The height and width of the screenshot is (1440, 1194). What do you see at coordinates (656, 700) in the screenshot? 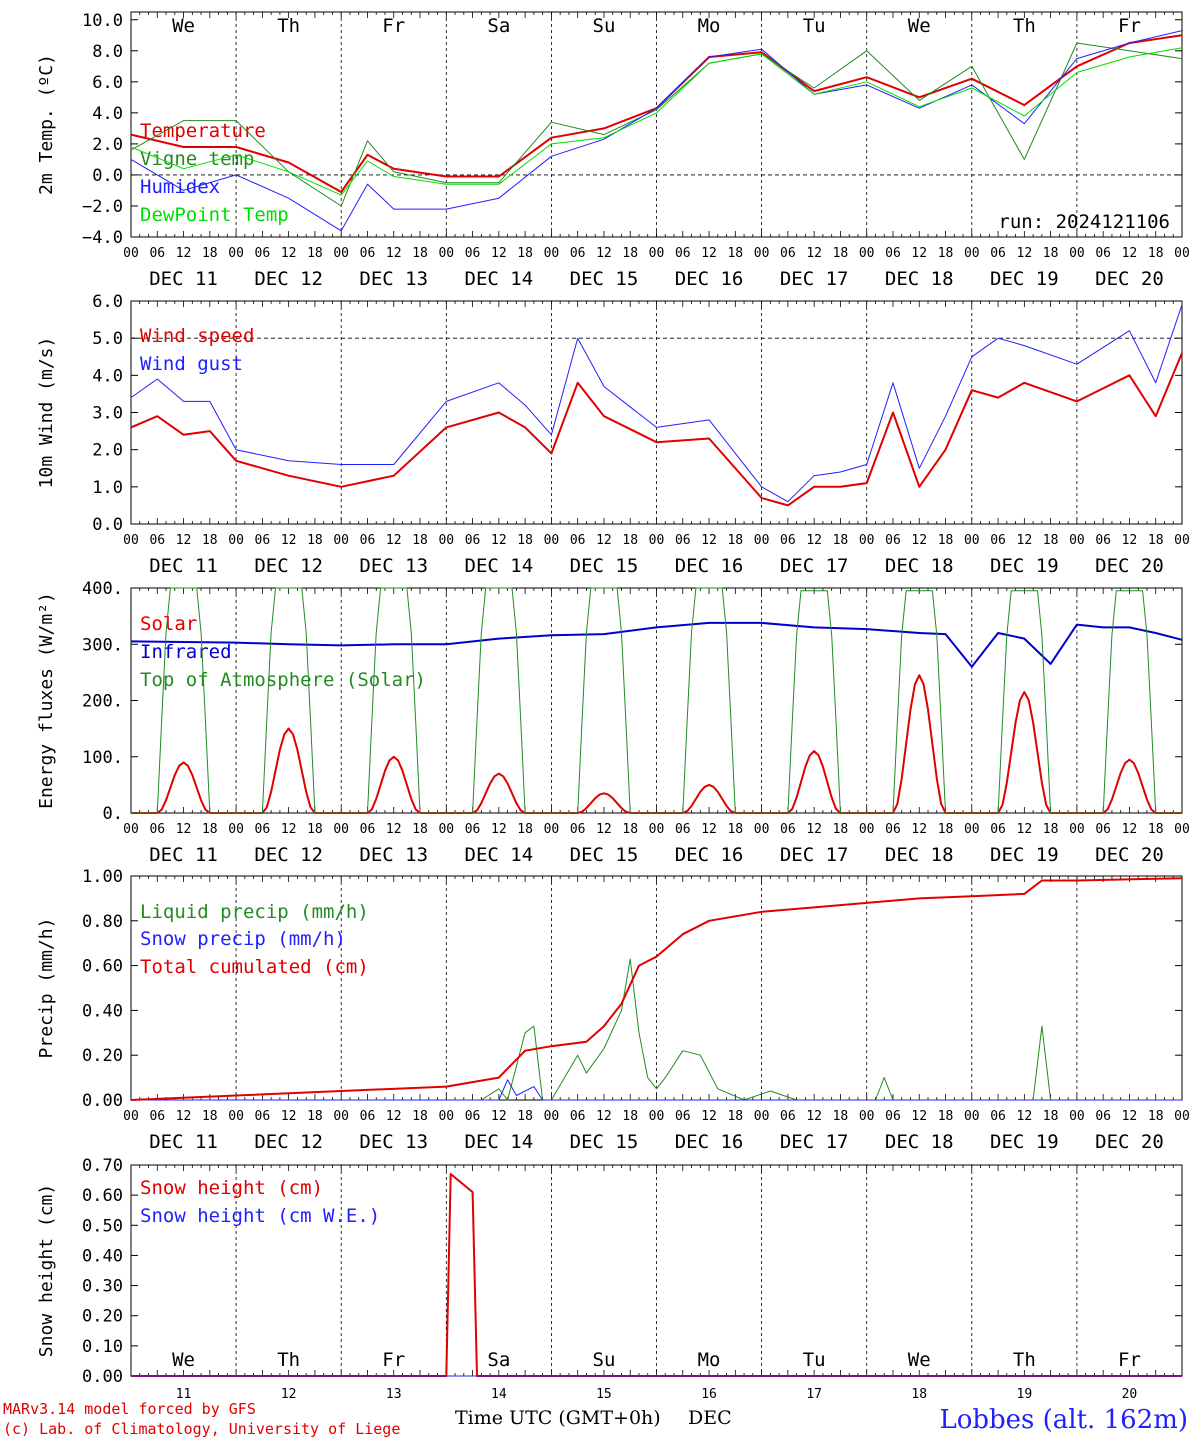
I see `plot-frame` at bounding box center [656, 700].